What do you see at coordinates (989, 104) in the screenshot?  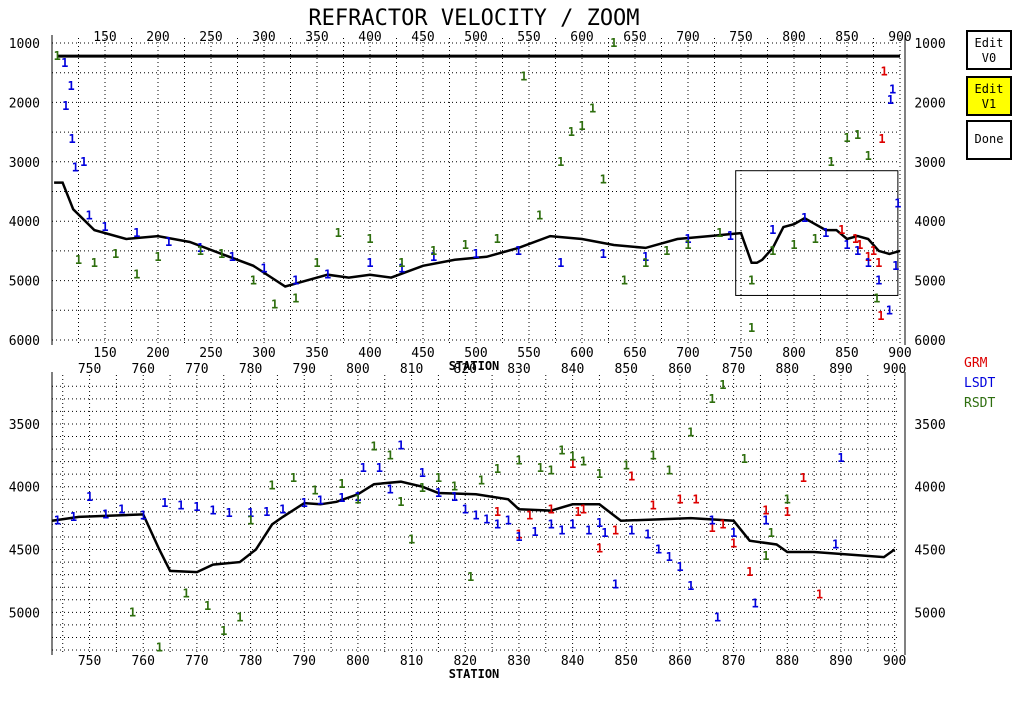 I see `edit-v1-line2: V1` at bounding box center [989, 104].